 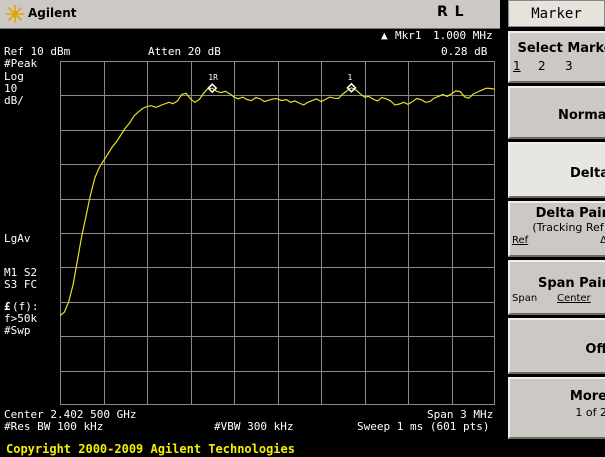 What do you see at coordinates (423, 426) in the screenshot?
I see `sweep-time: Sweep 1 ms (601 pts)` at bounding box center [423, 426].